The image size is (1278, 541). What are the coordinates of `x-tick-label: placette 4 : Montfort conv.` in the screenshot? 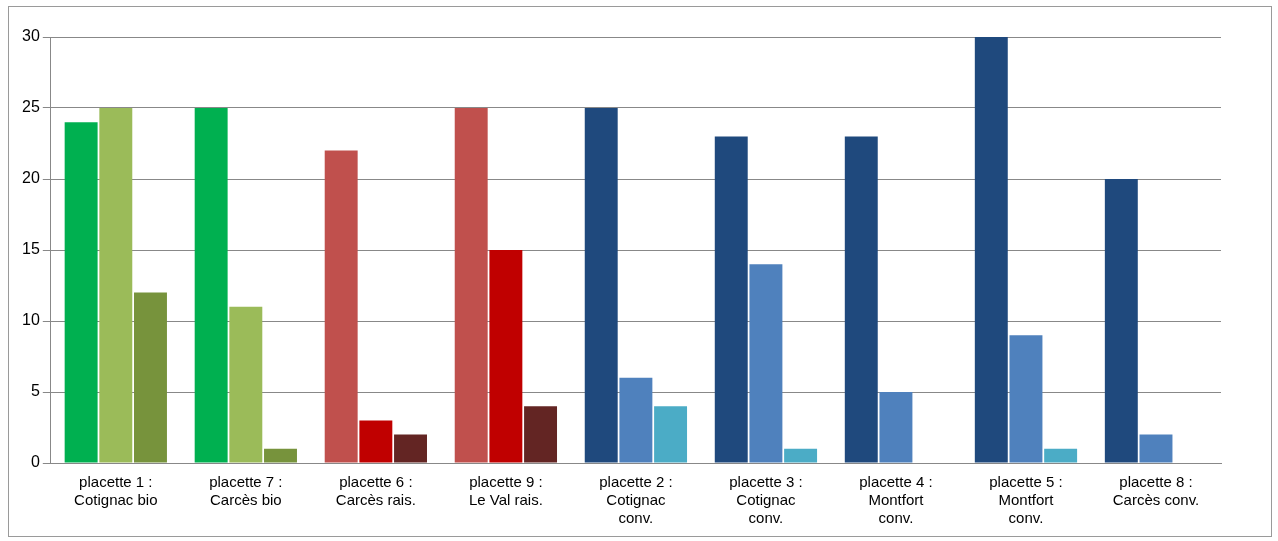 It's located at (896, 500).